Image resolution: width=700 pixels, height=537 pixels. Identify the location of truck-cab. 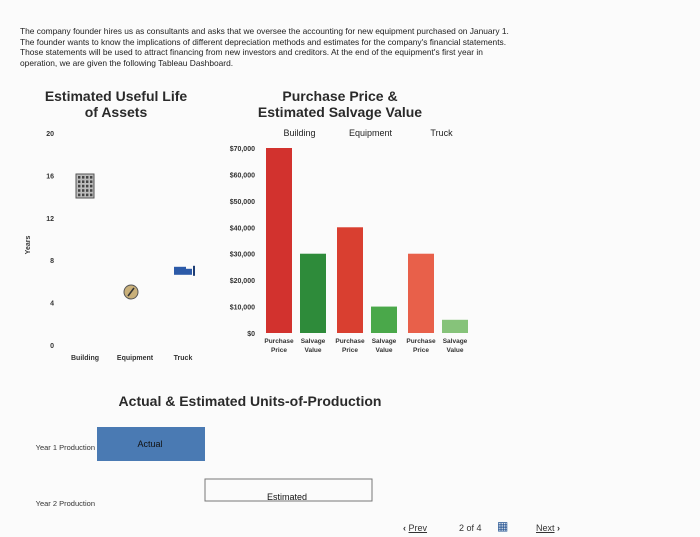
(189, 271).